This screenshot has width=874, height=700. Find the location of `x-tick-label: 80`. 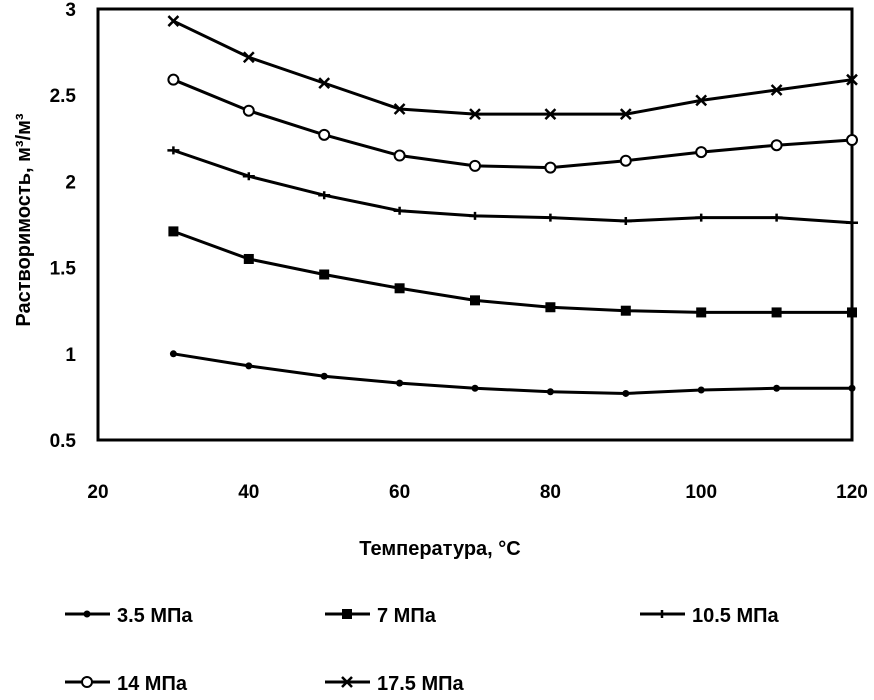

x-tick-label: 80 is located at coordinates (550, 492).